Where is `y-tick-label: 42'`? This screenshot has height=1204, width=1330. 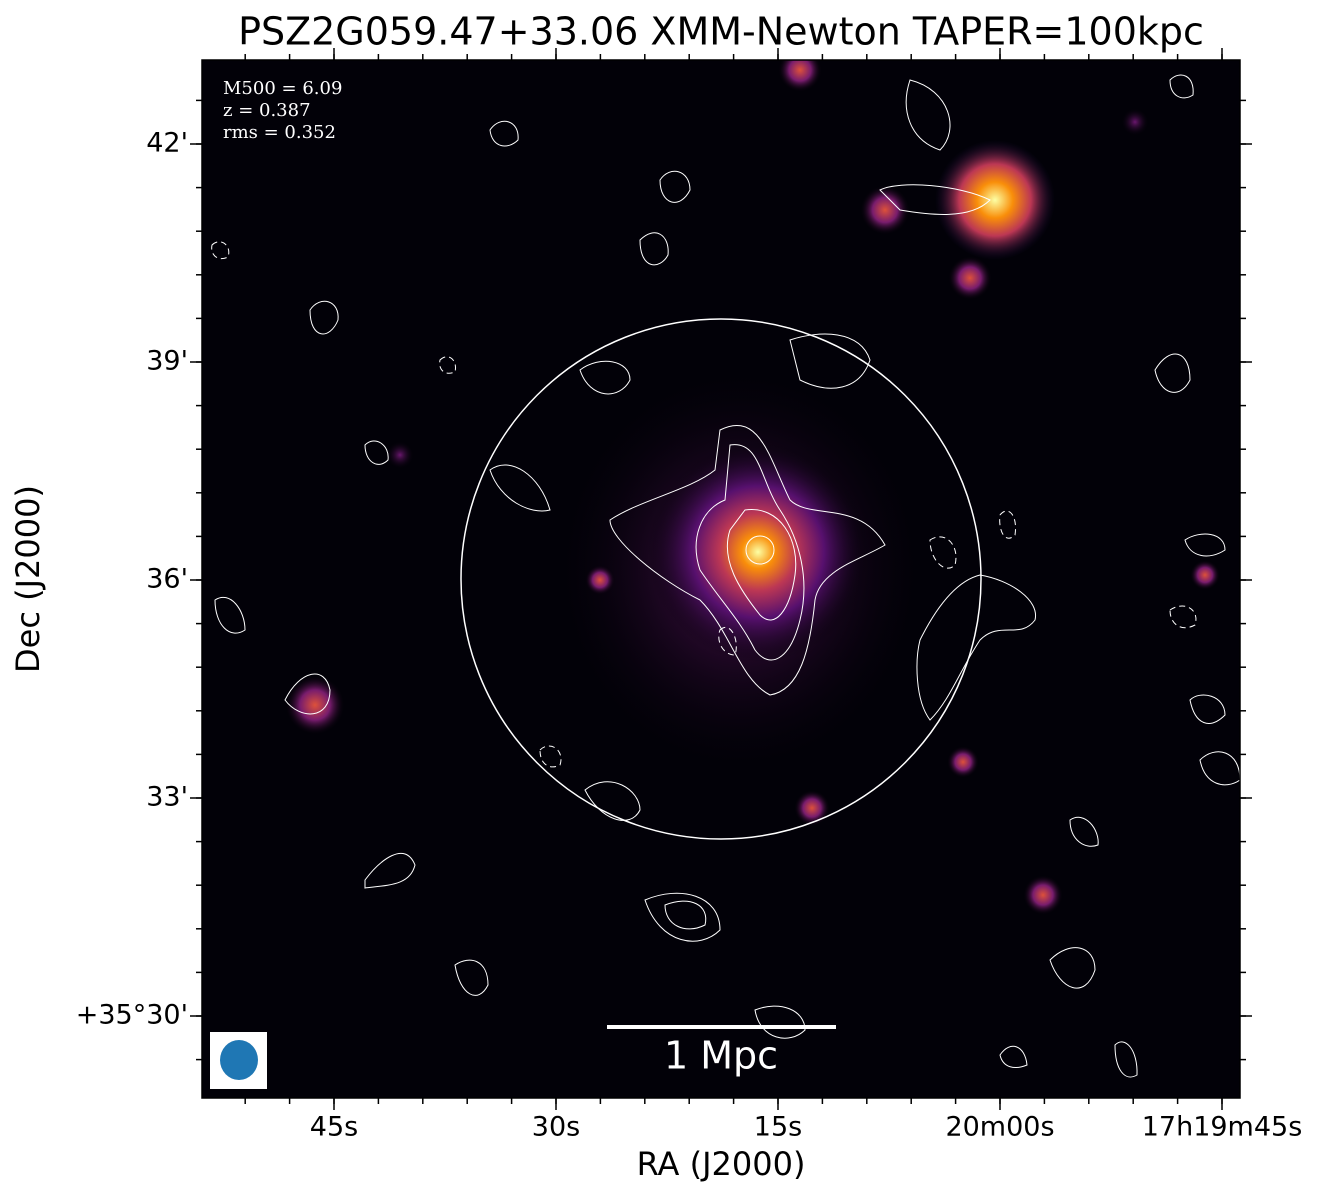
y-tick-label: 42' is located at coordinates (167, 143).